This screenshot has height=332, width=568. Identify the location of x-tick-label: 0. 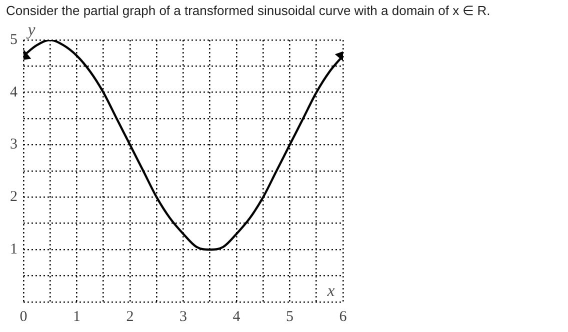
(24, 316).